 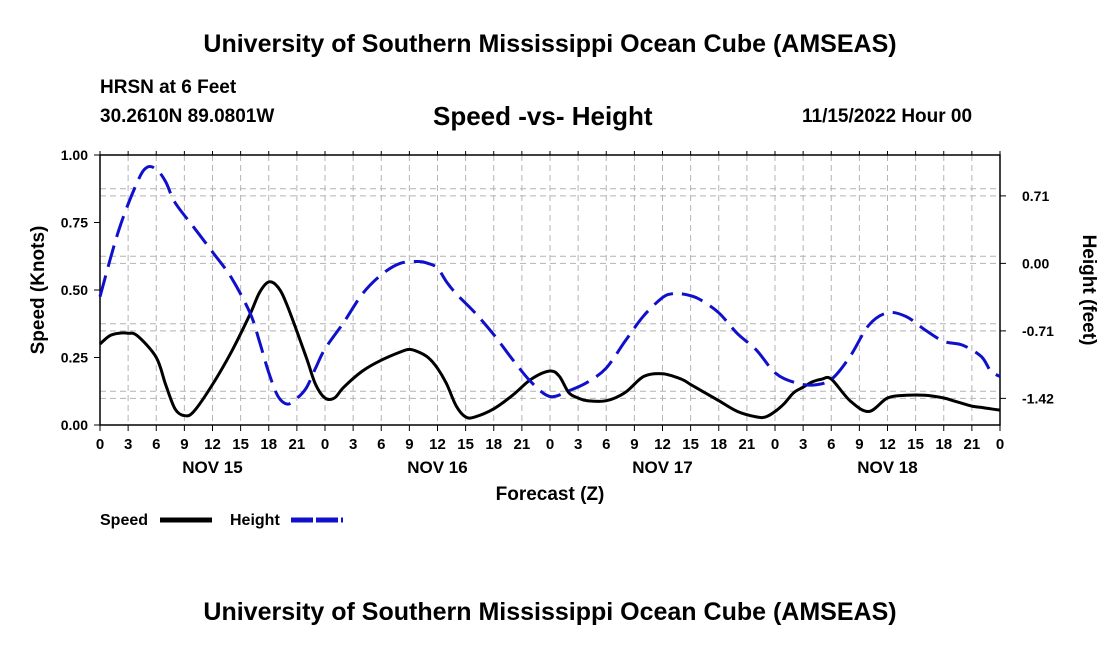 What do you see at coordinates (74, 155) in the screenshot?
I see `y-tick-label: 1.00` at bounding box center [74, 155].